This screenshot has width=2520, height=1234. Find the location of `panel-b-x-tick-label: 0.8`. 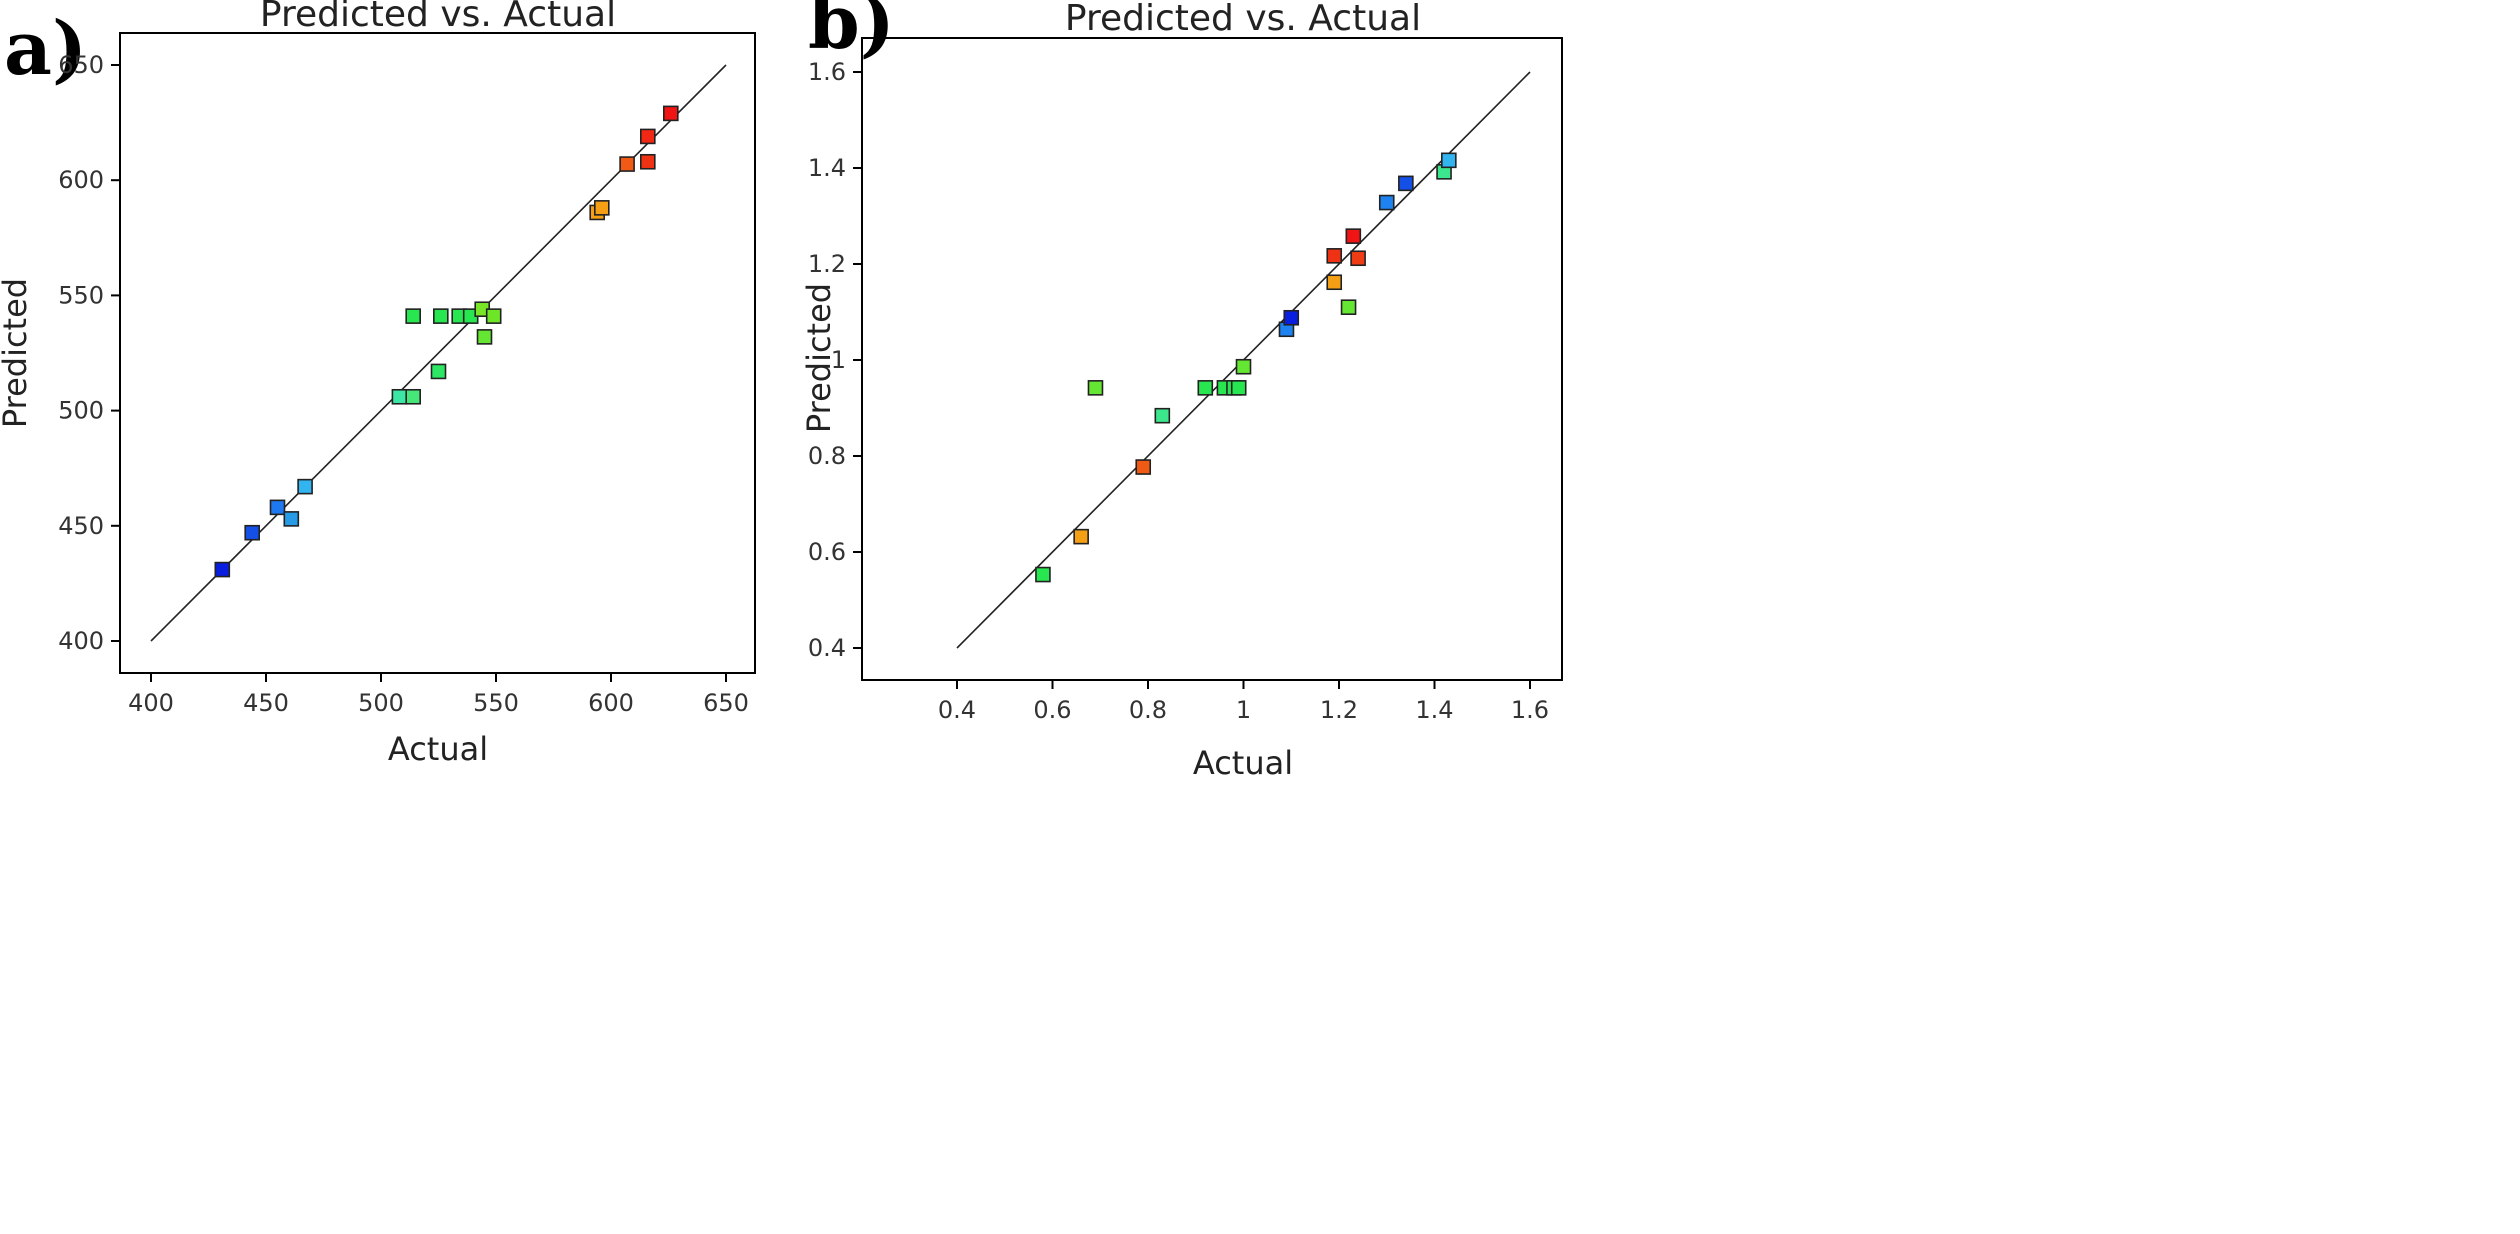

panel-b-x-tick-label: 0.8 is located at coordinates (1148, 710).